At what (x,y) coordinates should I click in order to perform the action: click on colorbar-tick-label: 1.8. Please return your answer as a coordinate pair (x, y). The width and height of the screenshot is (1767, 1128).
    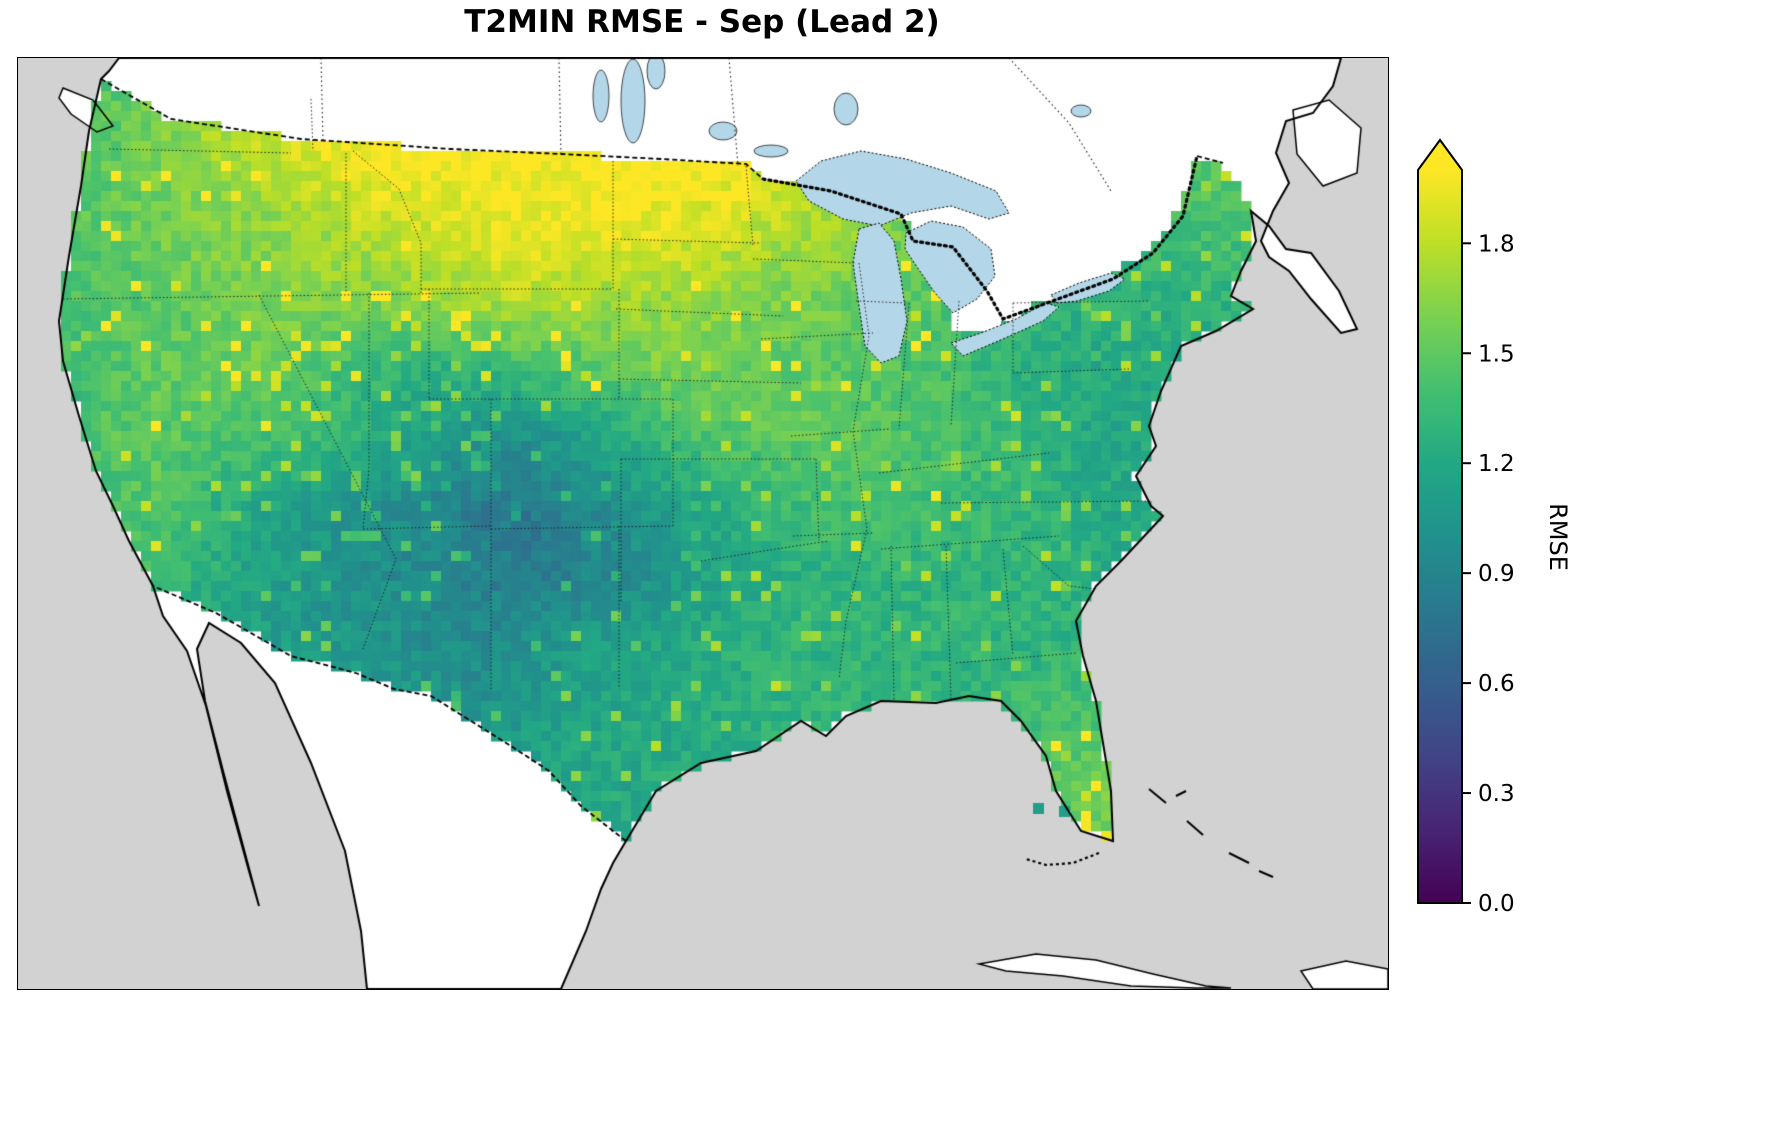
    Looking at the image, I should click on (1496, 244).